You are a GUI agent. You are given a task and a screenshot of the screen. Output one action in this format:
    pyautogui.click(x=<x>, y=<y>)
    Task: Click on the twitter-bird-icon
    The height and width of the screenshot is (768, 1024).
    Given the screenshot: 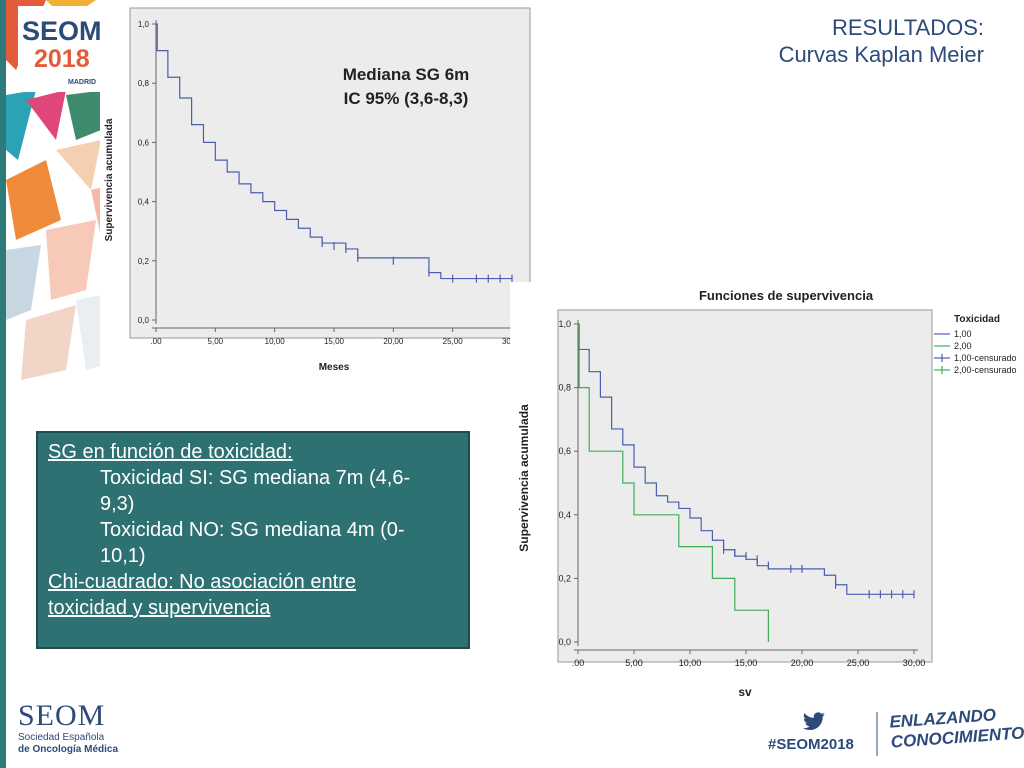 What is the action you would take?
    pyautogui.click(x=814, y=724)
    